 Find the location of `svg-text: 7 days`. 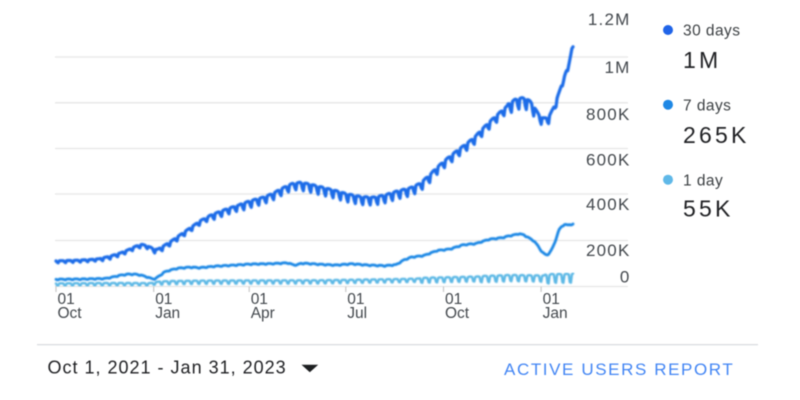

svg-text: 7 days is located at coordinates (707, 105).